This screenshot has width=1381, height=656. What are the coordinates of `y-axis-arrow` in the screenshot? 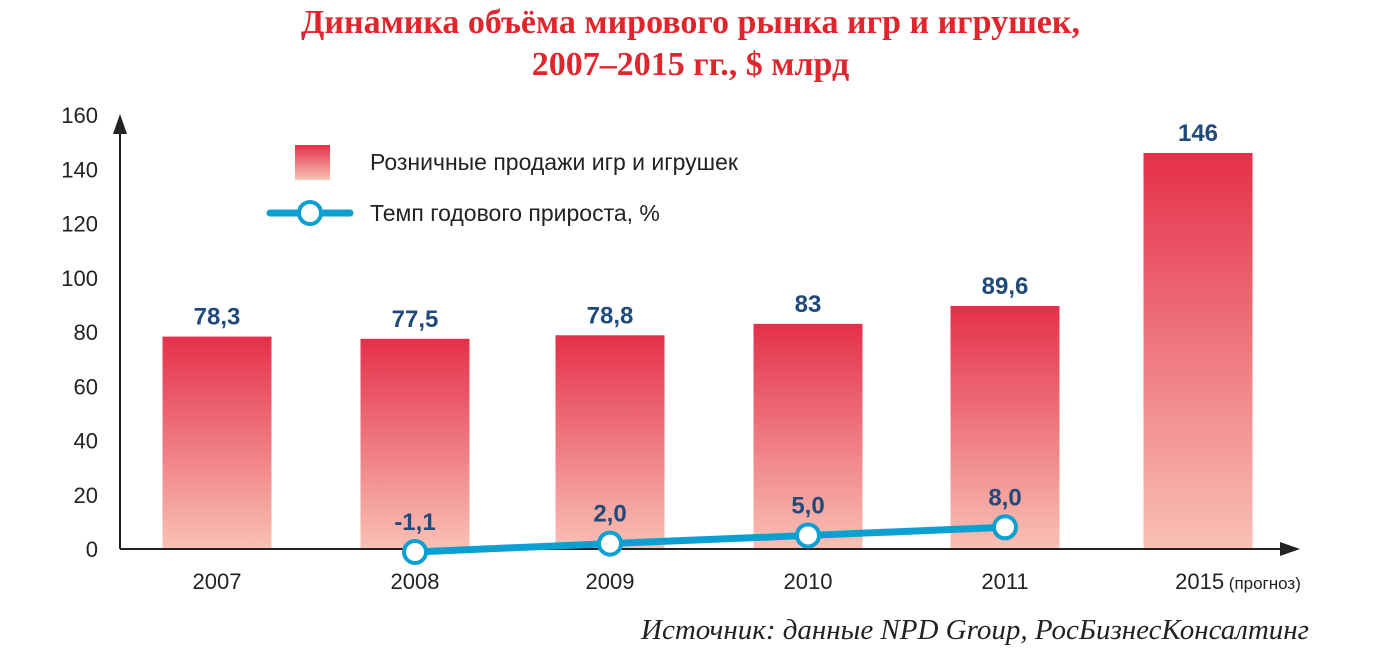 It's located at (120, 124).